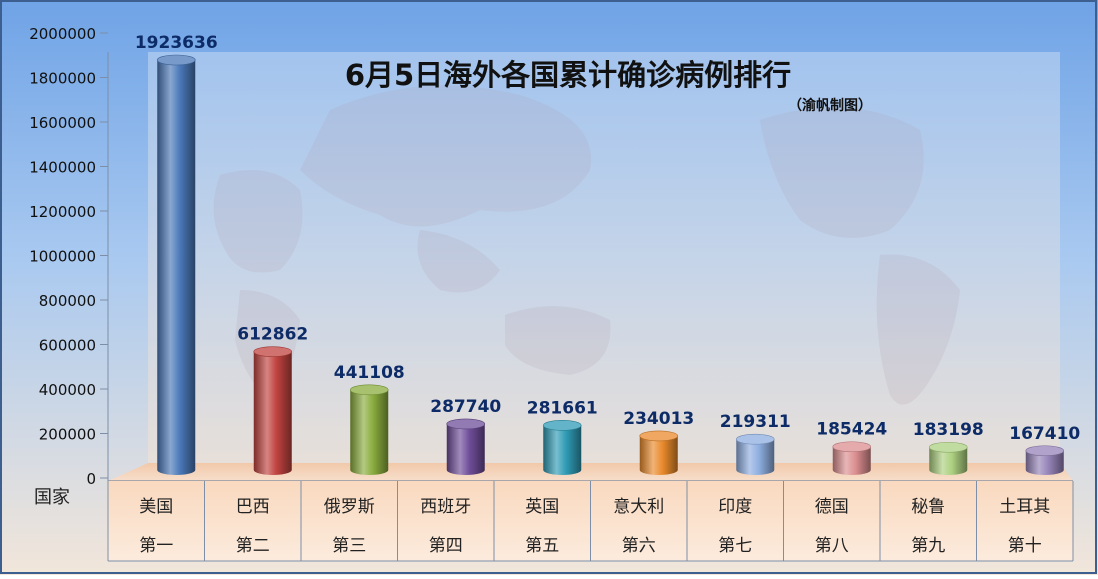 This screenshot has height=579, width=1098. Describe the element at coordinates (446, 546) in the screenshot. I see `rank-label: 第四` at that location.